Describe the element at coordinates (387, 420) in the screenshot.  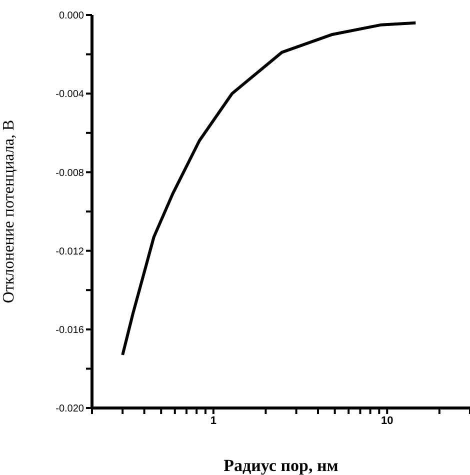
I see `x-tick-label: 10` at that location.